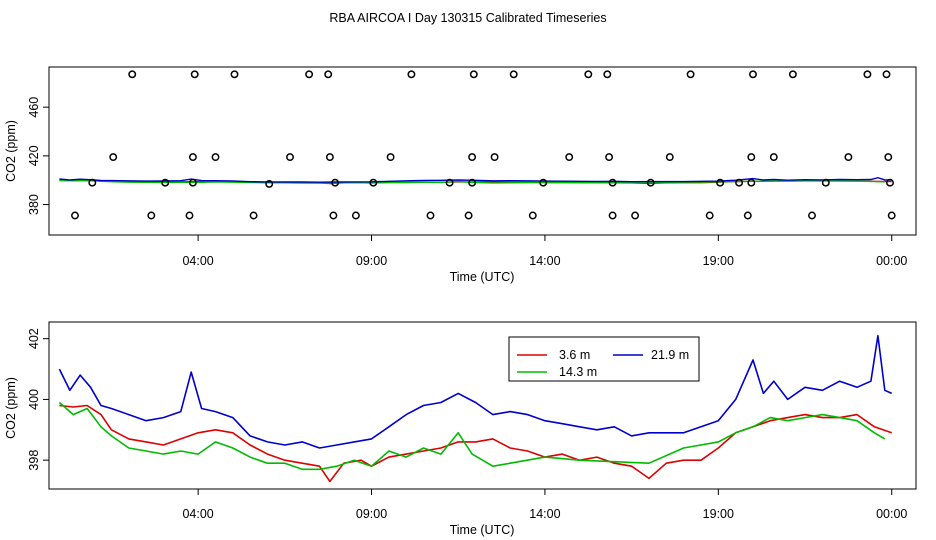  I want to click on panel-top-series, so click(475, 180).